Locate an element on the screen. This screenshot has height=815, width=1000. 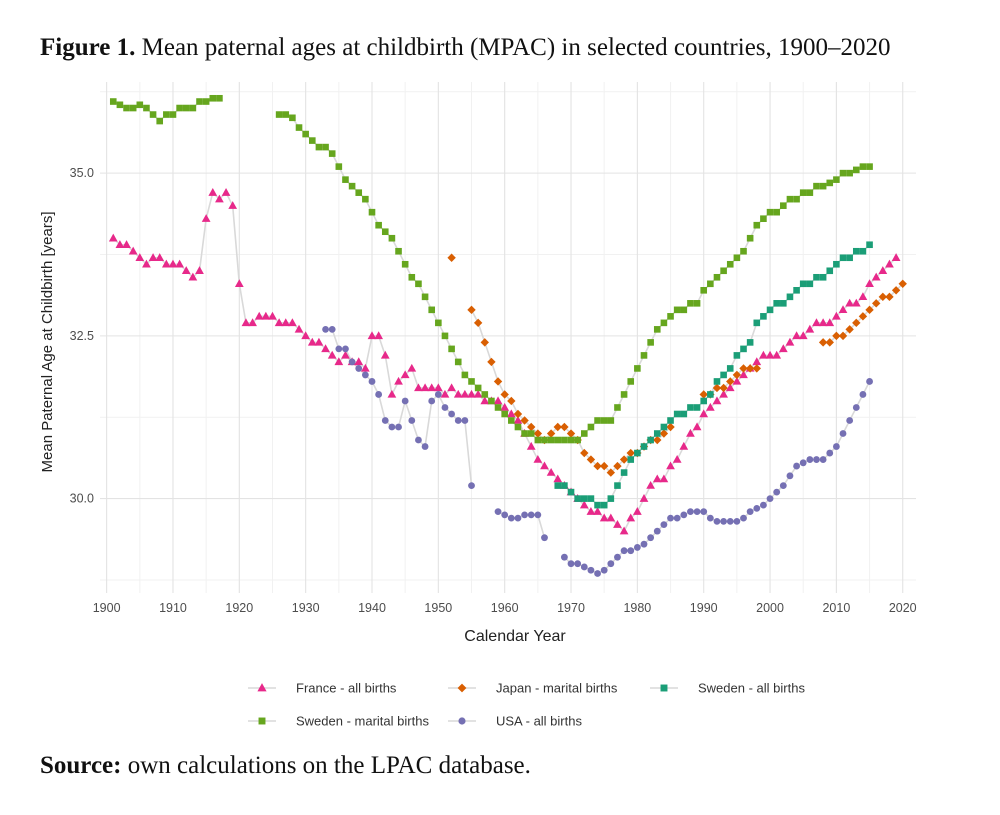
y-tick-label: 30.0 is located at coordinates (82, 499).